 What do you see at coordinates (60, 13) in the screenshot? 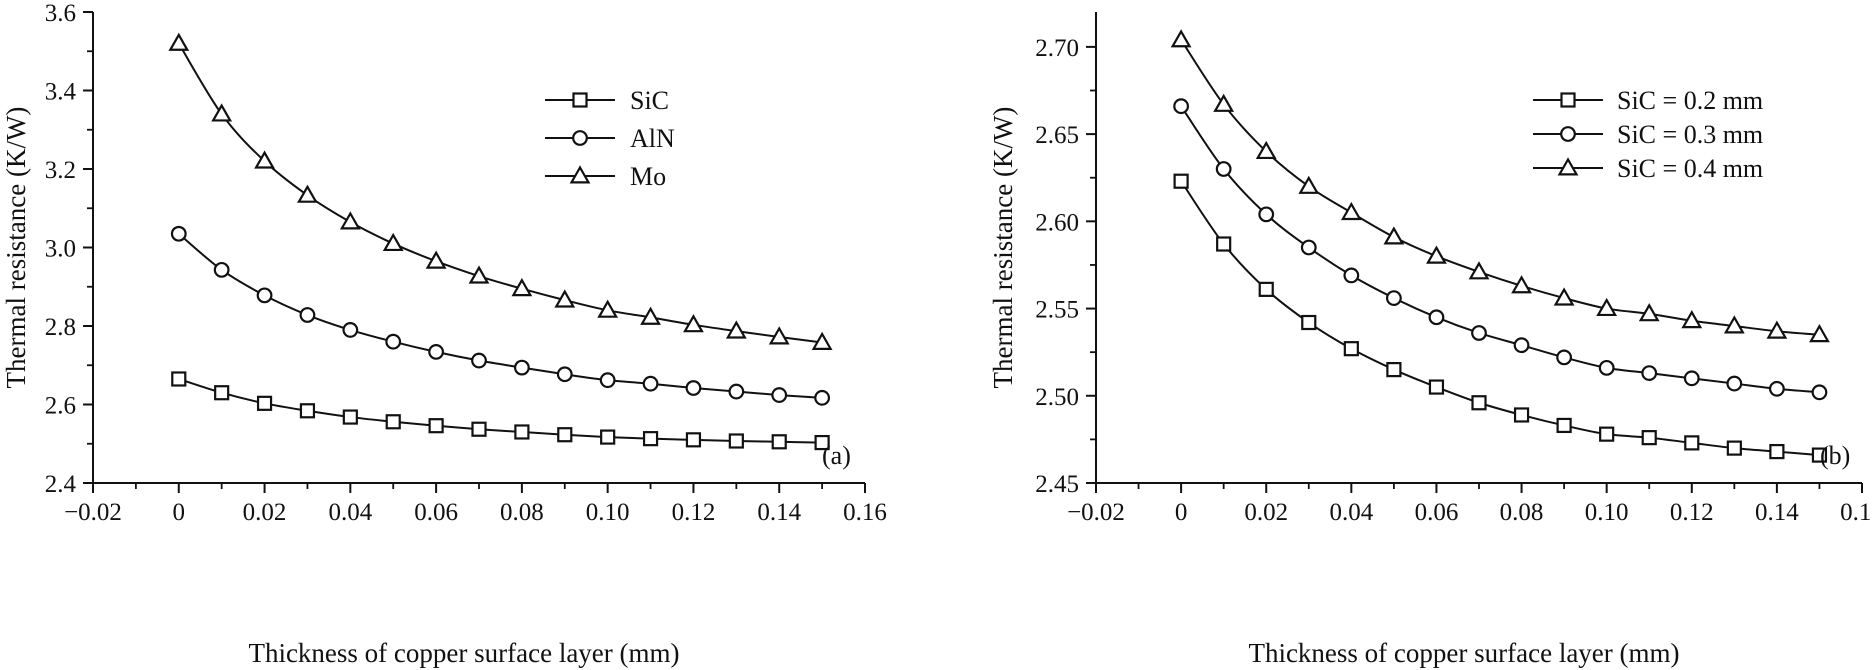
I see `y-tick-label: 3.6` at bounding box center [60, 13].